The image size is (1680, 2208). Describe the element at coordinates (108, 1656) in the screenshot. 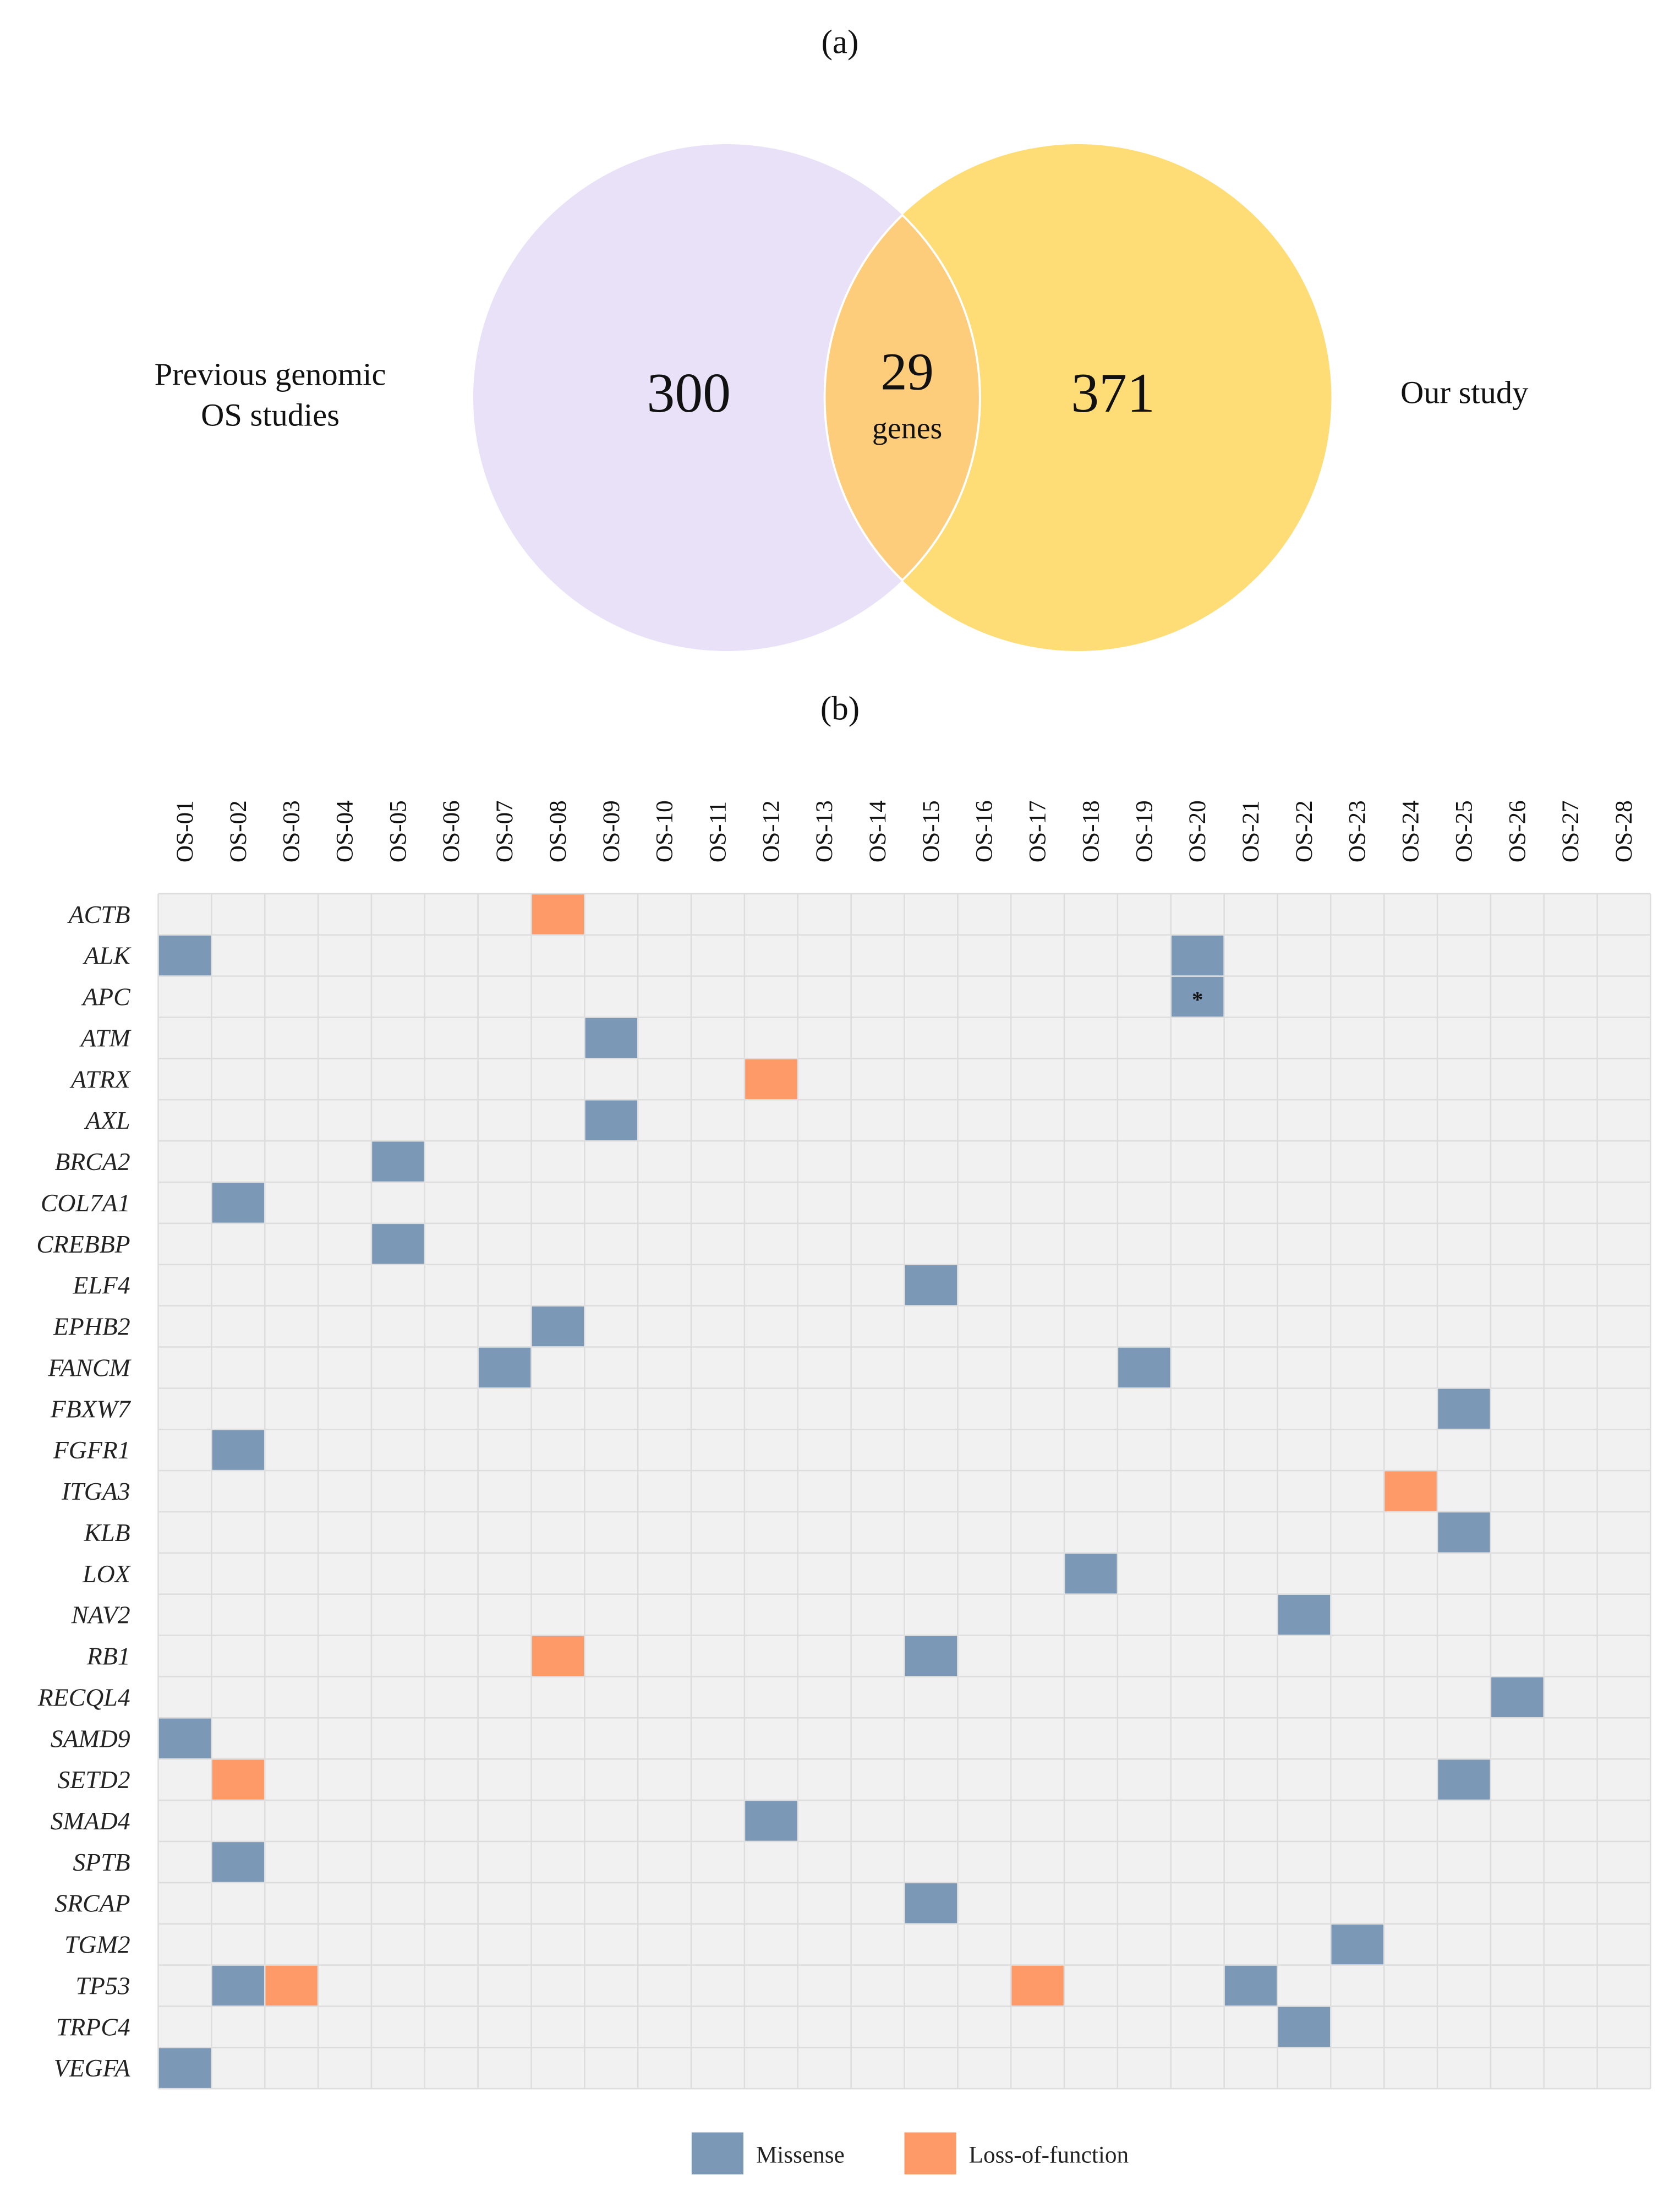

I see `gene-label: RB1` at that location.